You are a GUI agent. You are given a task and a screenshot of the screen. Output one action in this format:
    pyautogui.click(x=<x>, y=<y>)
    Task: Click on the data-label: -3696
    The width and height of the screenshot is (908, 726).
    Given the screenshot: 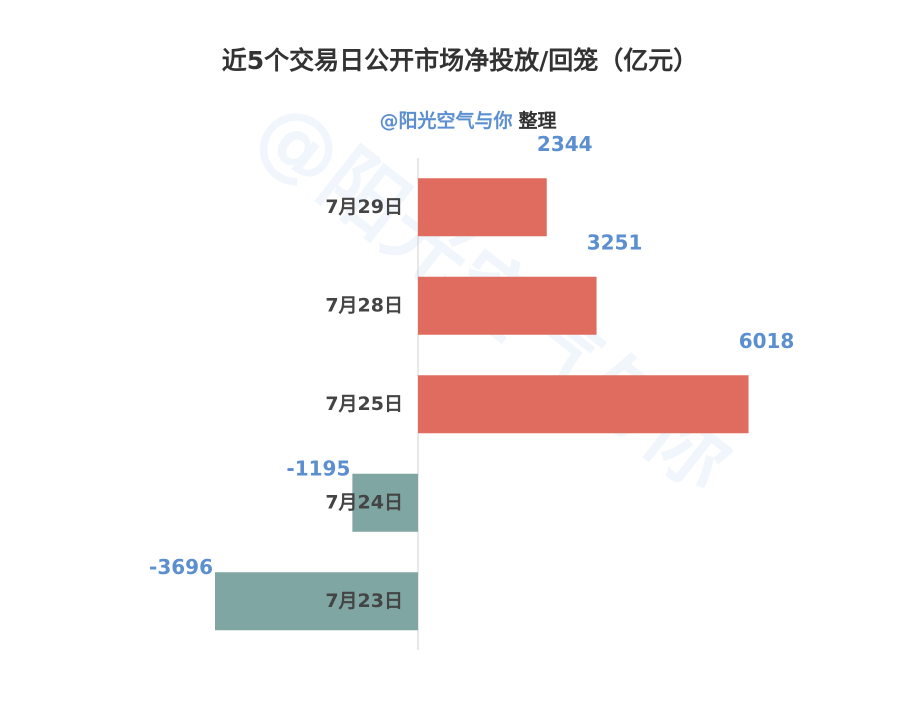 What is the action you would take?
    pyautogui.click(x=181, y=567)
    